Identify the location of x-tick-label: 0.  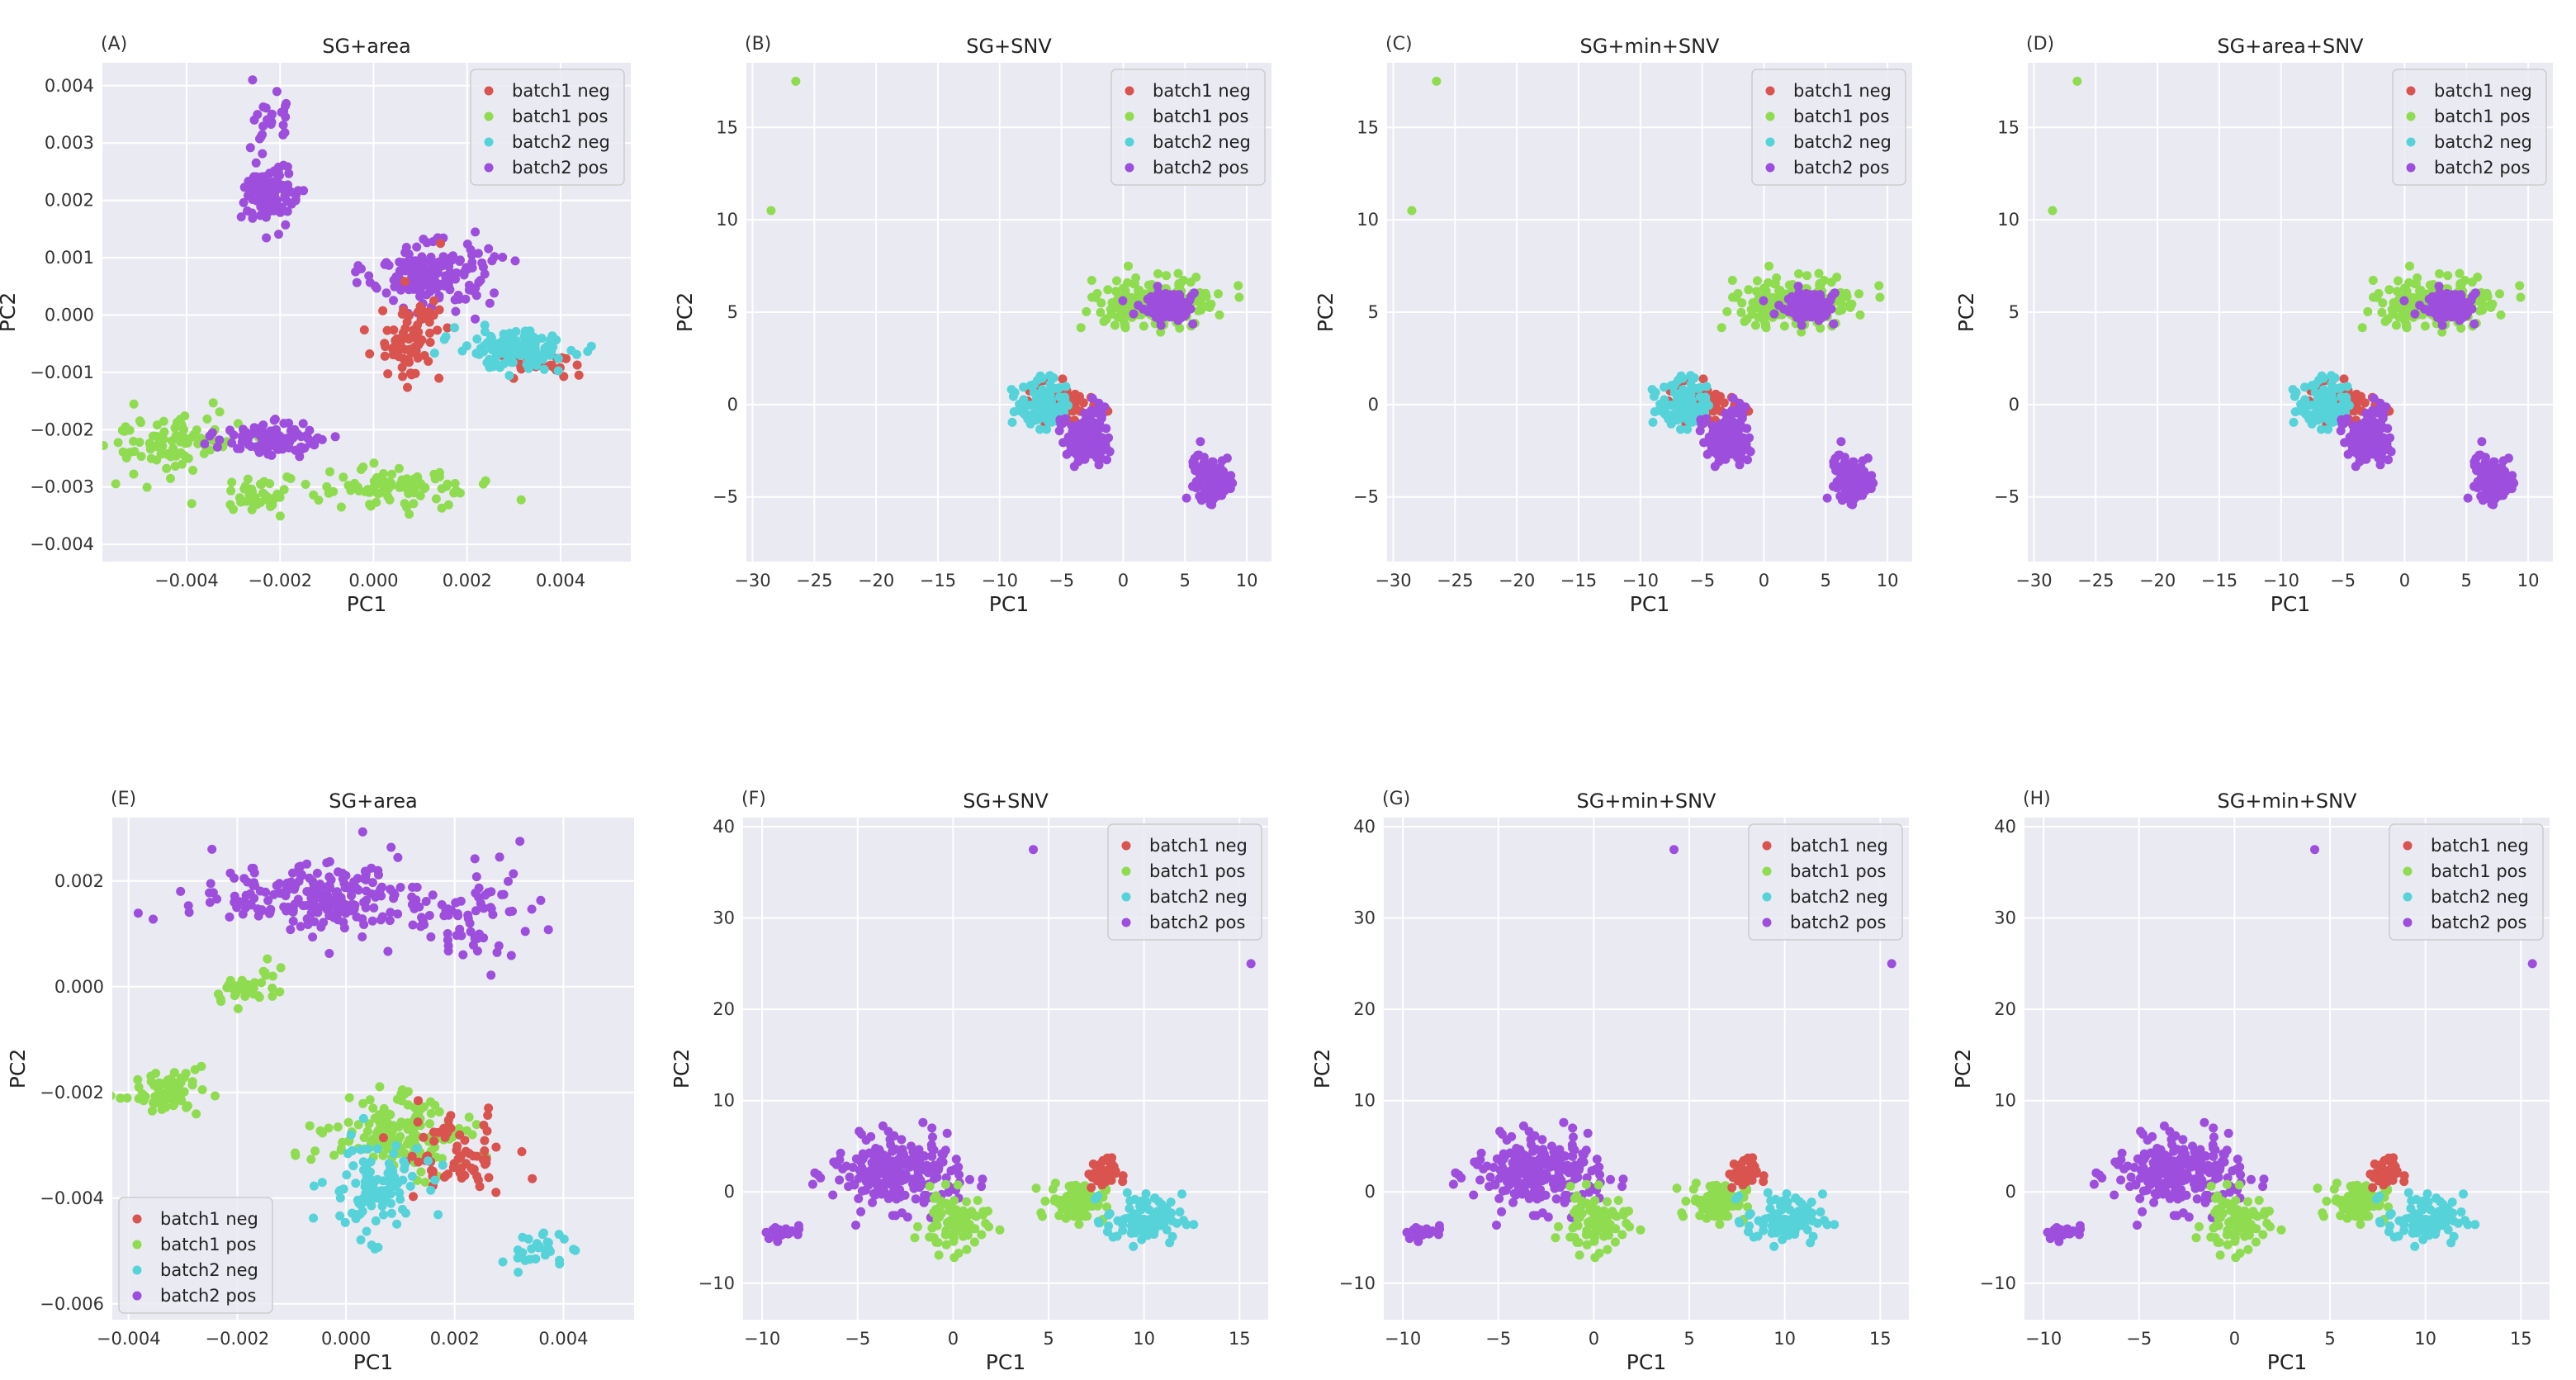
(1123, 580).